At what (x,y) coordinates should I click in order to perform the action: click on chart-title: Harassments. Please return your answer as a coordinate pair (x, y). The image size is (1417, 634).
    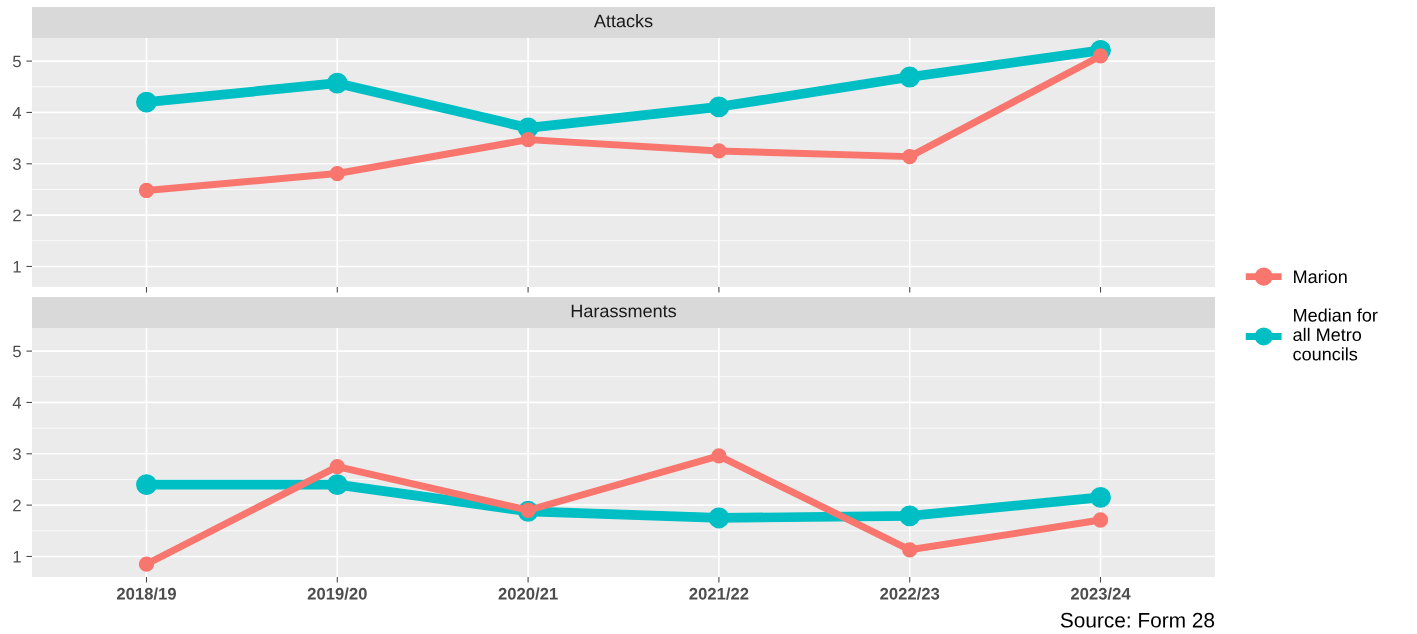
    Looking at the image, I should click on (624, 311).